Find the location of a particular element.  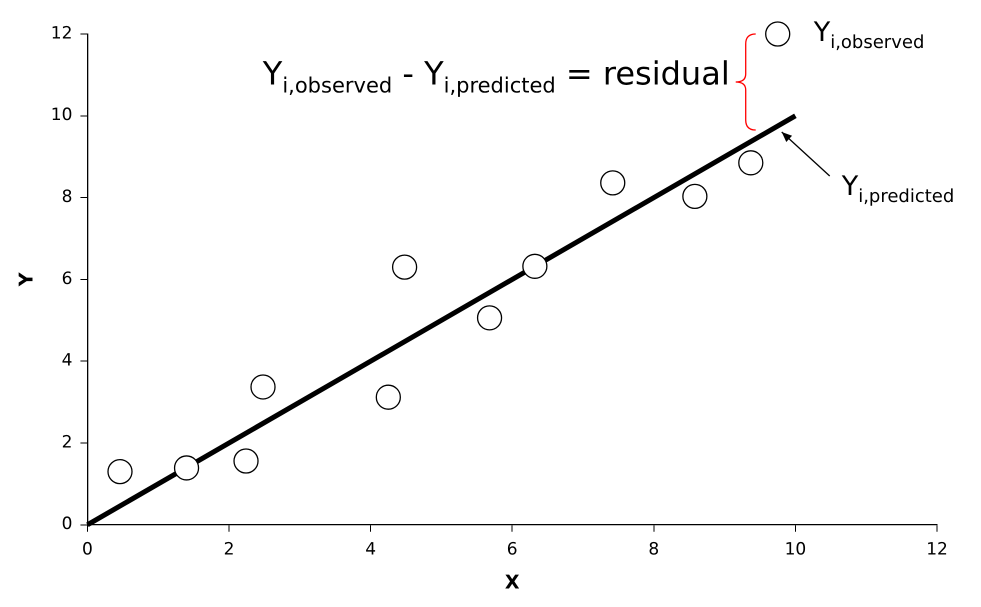

x-tick-label: 12 is located at coordinates (937, 549).